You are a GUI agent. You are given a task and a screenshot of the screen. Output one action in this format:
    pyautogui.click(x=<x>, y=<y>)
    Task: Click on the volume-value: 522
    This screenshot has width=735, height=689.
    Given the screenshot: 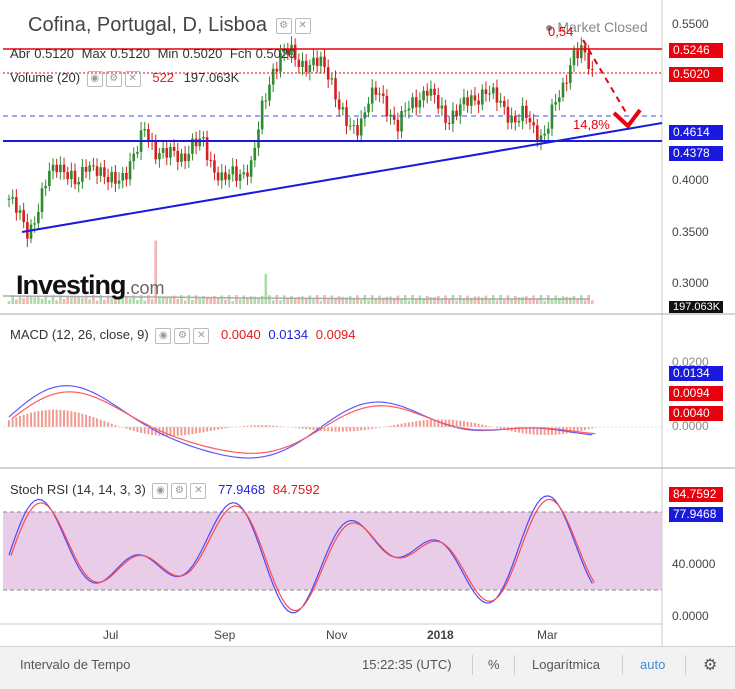 What is the action you would take?
    pyautogui.click(x=163, y=77)
    